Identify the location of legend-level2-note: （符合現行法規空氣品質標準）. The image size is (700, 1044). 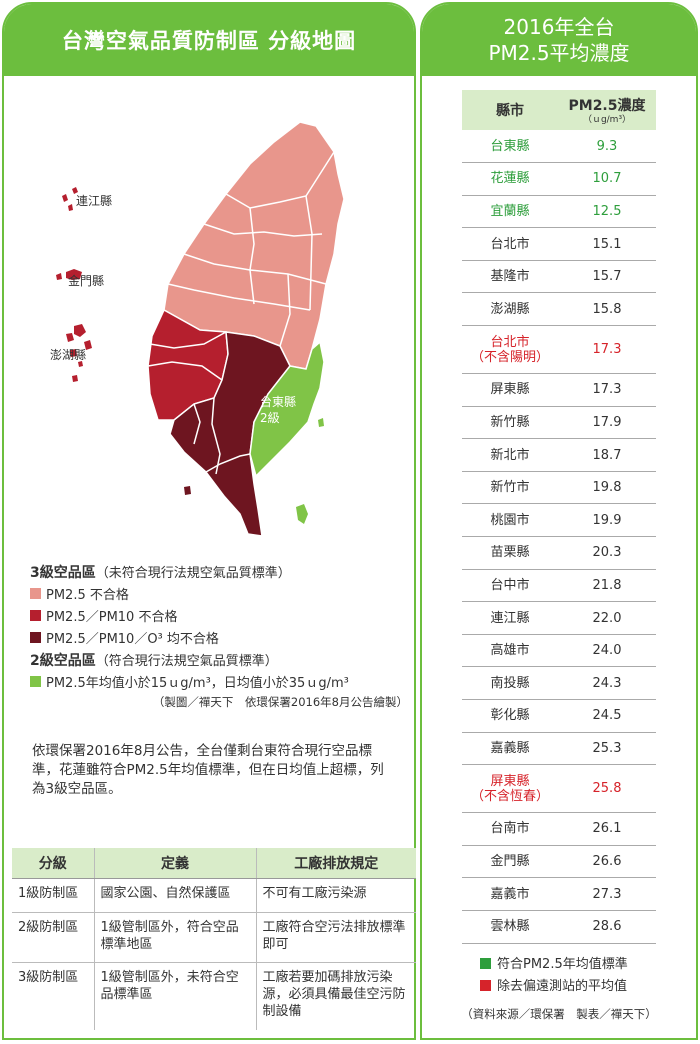
(186, 661).